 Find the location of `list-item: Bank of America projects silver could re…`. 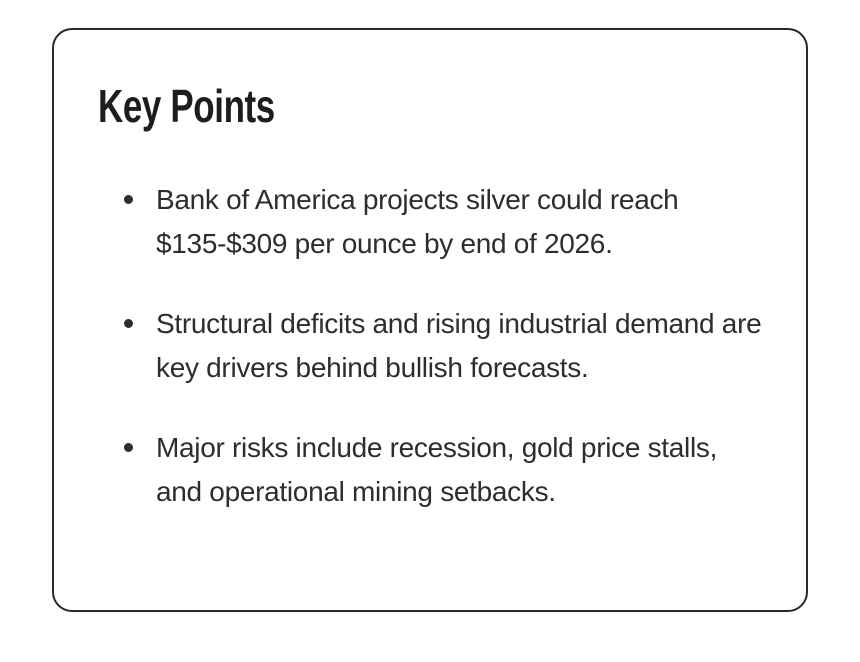

list-item: Bank of America projects silver could re… is located at coordinates (430, 222).